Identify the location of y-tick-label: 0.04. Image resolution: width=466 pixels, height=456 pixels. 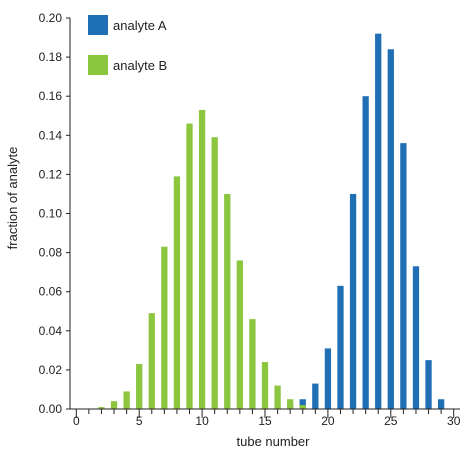
(51, 331).